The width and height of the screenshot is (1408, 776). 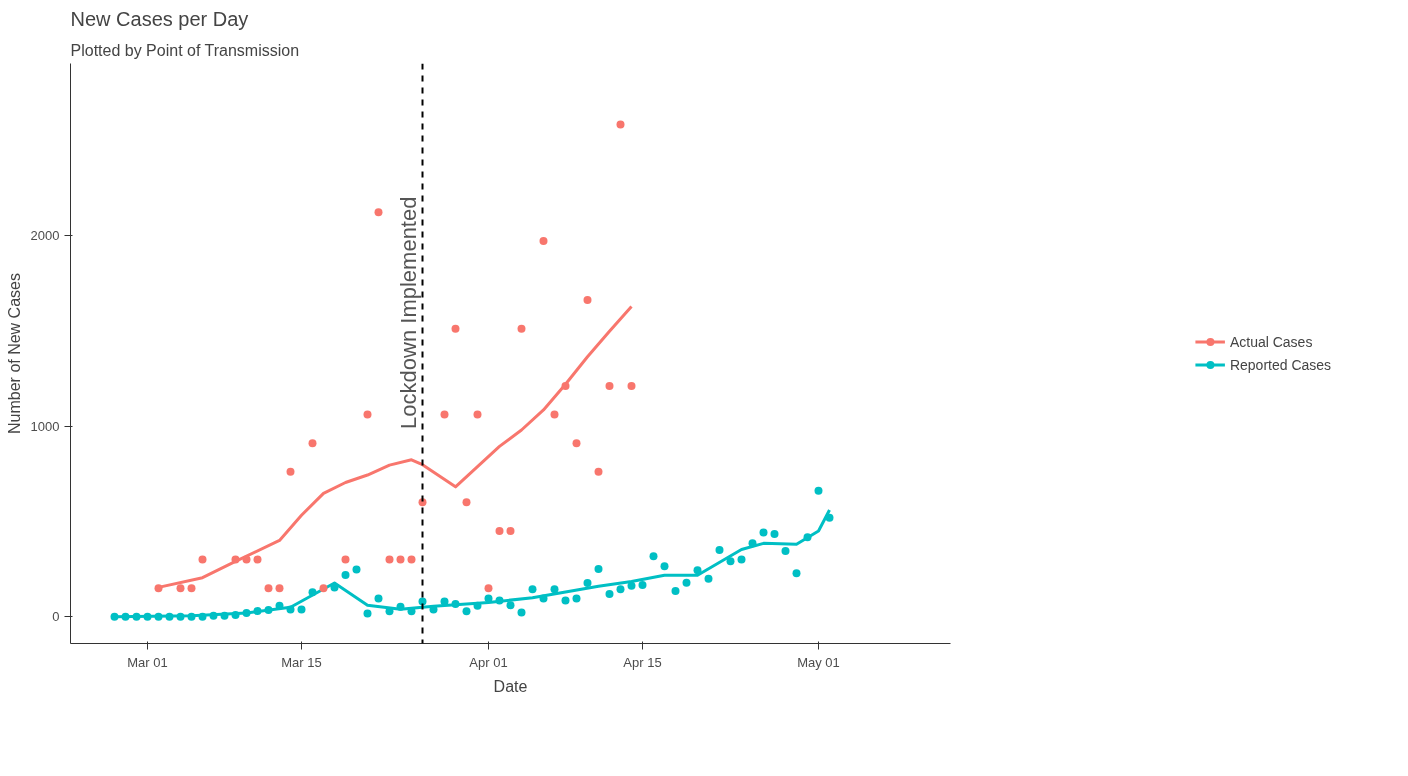 I want to click on y-axis-title: Number of New Cases, so click(x=14, y=353).